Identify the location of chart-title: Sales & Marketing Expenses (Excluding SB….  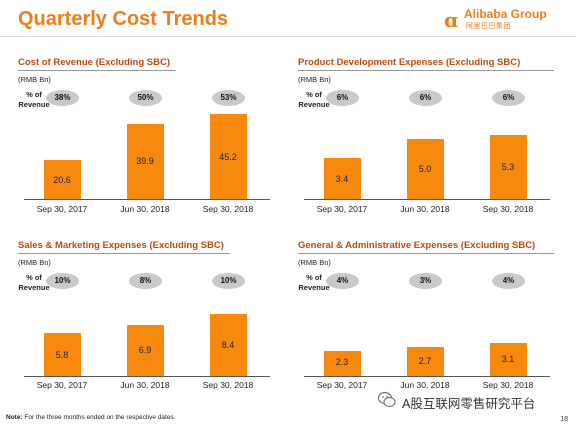
(121, 245).